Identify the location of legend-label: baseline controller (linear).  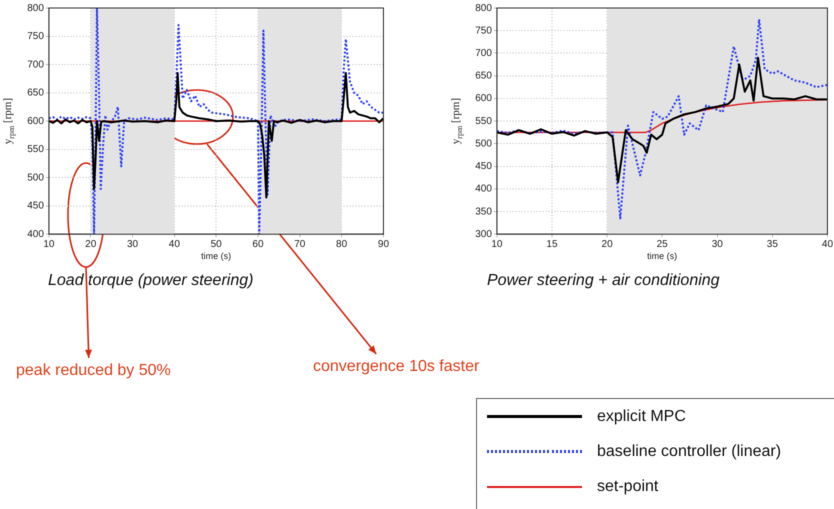
(689, 451).